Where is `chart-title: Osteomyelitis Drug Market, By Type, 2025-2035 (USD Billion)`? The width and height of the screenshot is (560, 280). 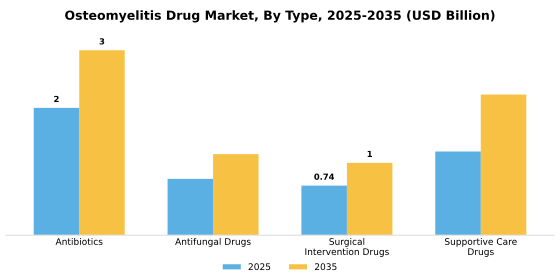
chart-title: Osteomyelitis Drug Market, By Type, 2025-2035 (USD Billion) is located at coordinates (279, 16).